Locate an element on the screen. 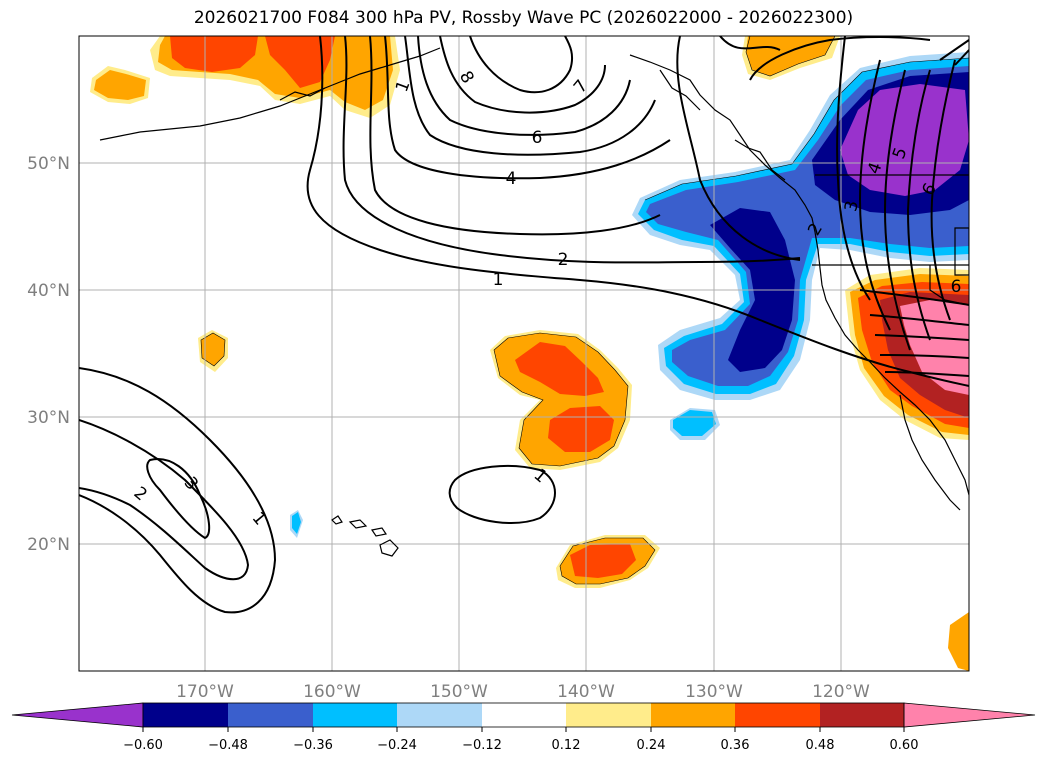 This screenshot has height=765, width=1047. contour-label-2: 2 is located at coordinates (563, 260).